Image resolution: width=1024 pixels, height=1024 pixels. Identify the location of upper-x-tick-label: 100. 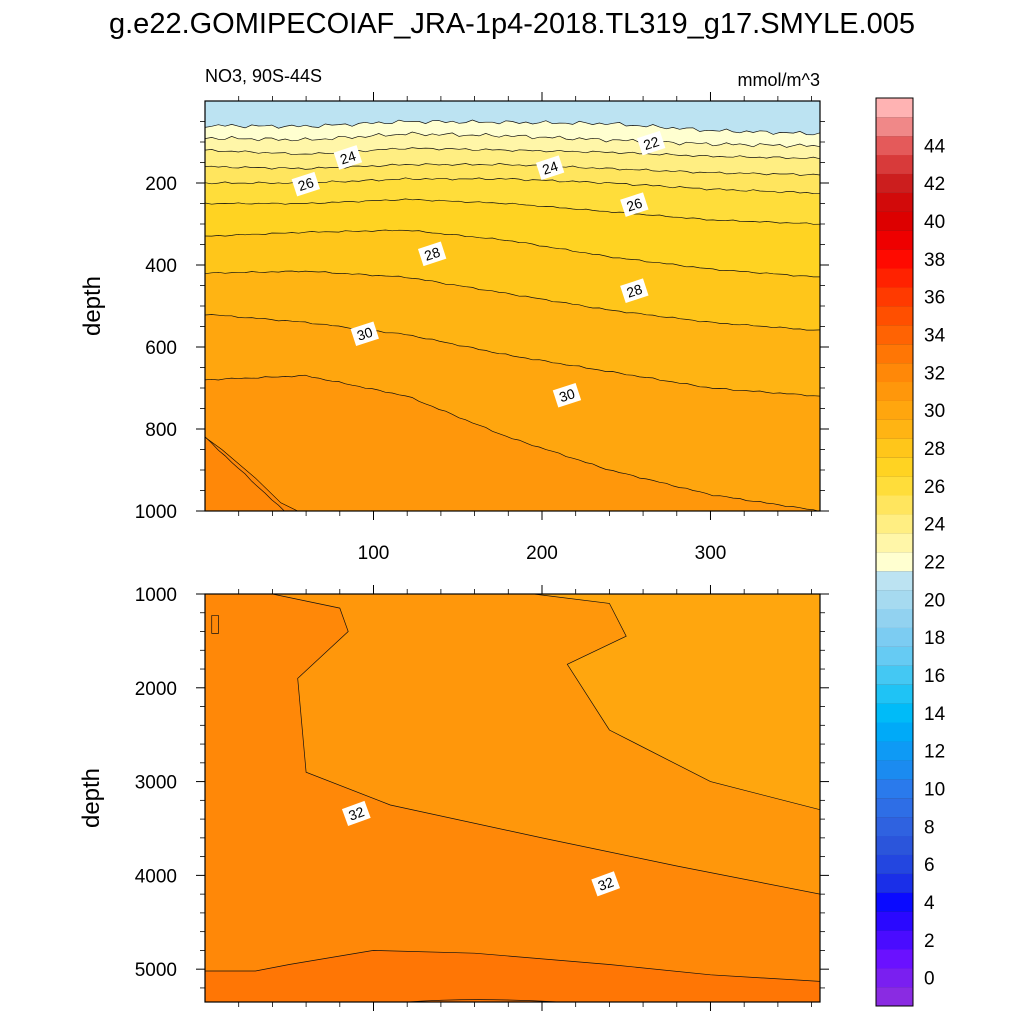
(374, 553).